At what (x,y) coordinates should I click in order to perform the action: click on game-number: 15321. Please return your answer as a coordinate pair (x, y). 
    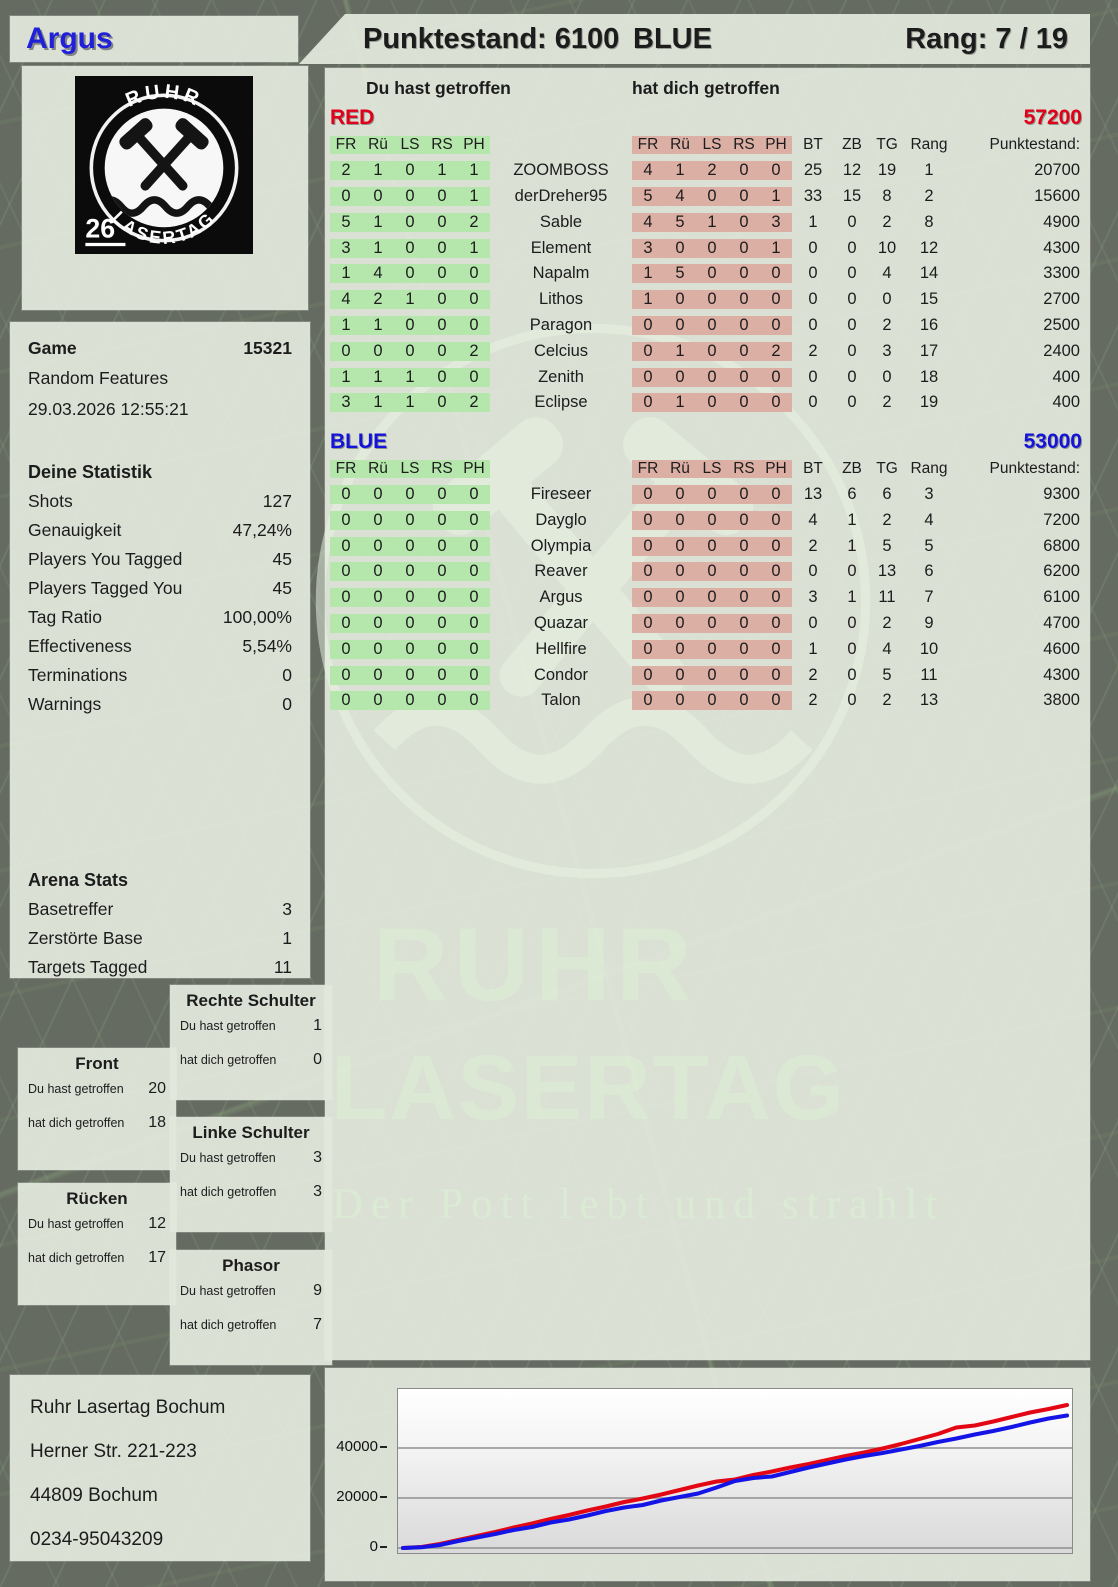
    Looking at the image, I should click on (267, 348).